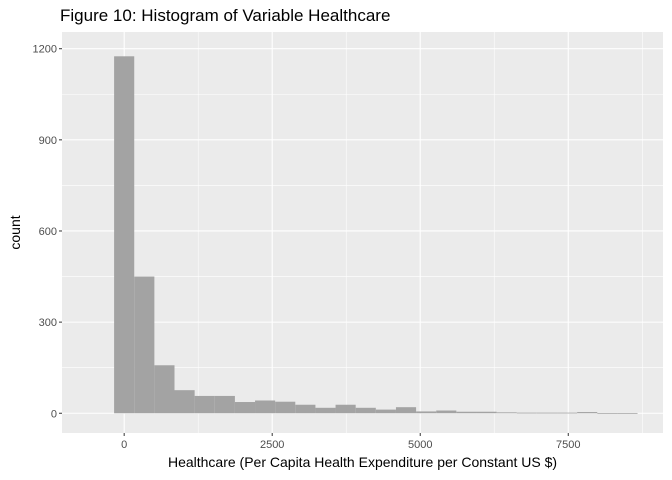 This screenshot has width=672, height=480. Describe the element at coordinates (15, 232) in the screenshot. I see `y-axis-title: count` at that location.